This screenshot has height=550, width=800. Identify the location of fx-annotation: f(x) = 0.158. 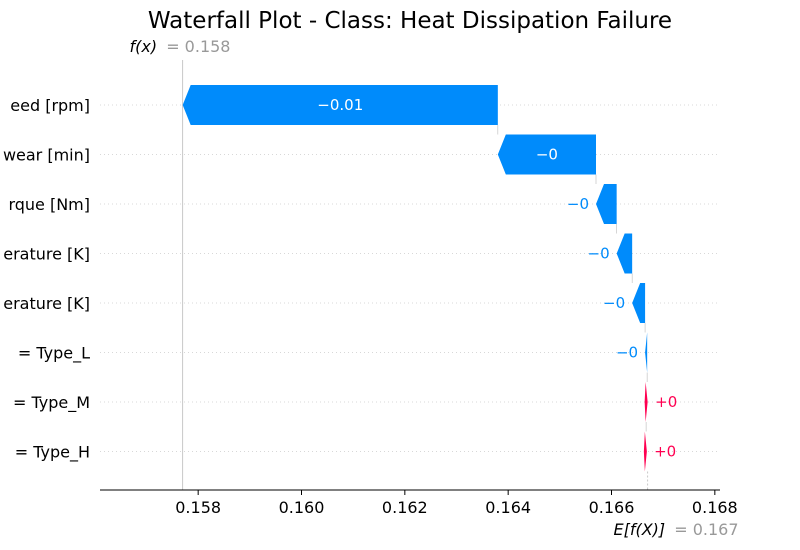
(180, 46).